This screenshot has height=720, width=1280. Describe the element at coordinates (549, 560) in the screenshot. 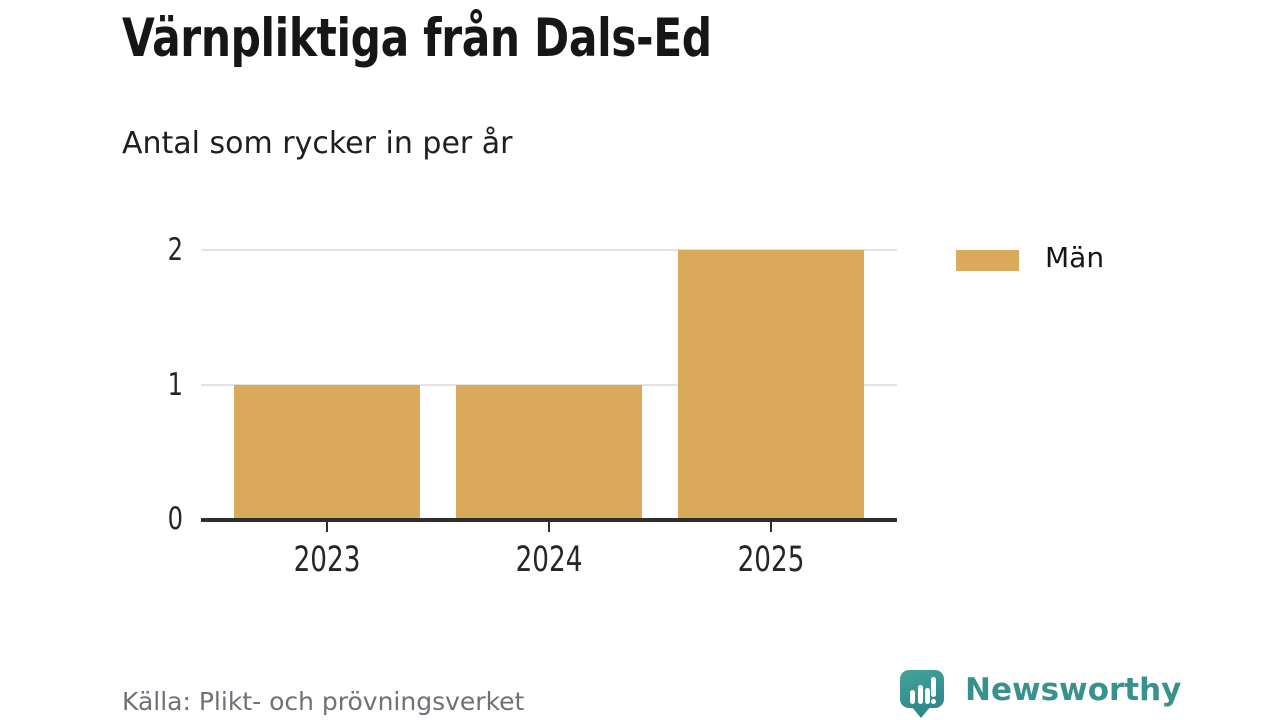

I see `x-axis-label-2024: 2024` at that location.